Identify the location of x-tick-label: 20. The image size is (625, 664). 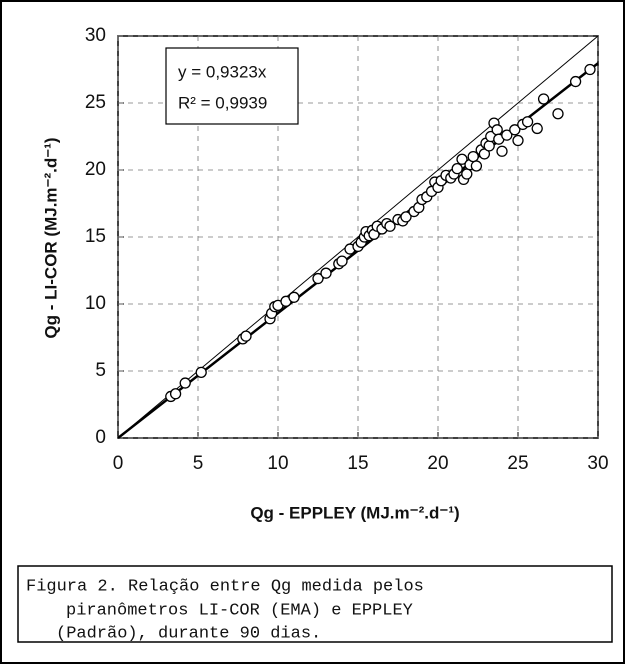
(437, 463).